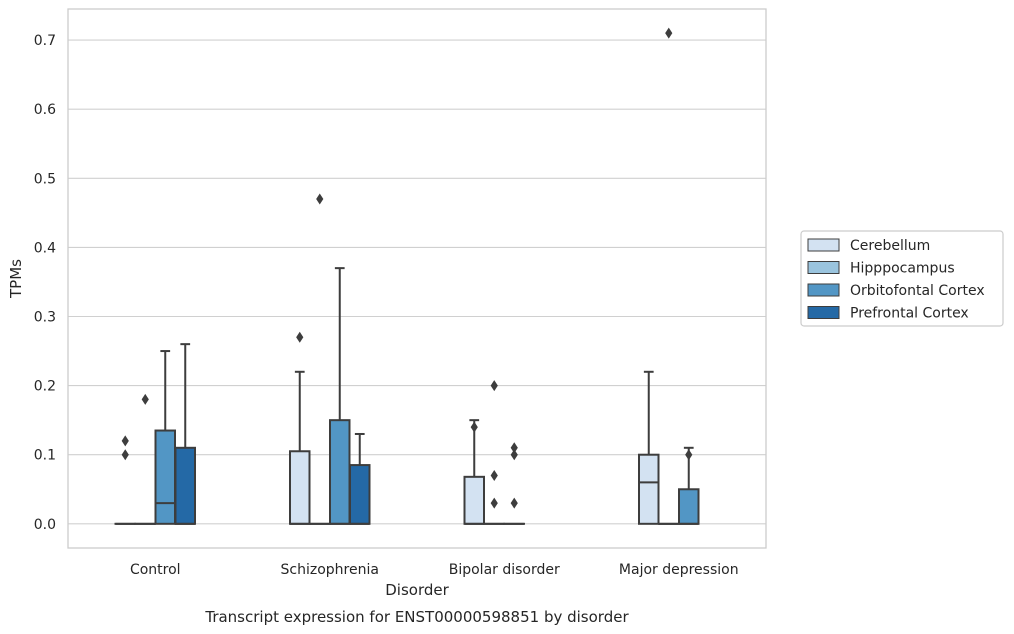 The image size is (1014, 634). Describe the element at coordinates (45, 41) in the screenshot. I see `y-tick-label: 0.7` at that location.